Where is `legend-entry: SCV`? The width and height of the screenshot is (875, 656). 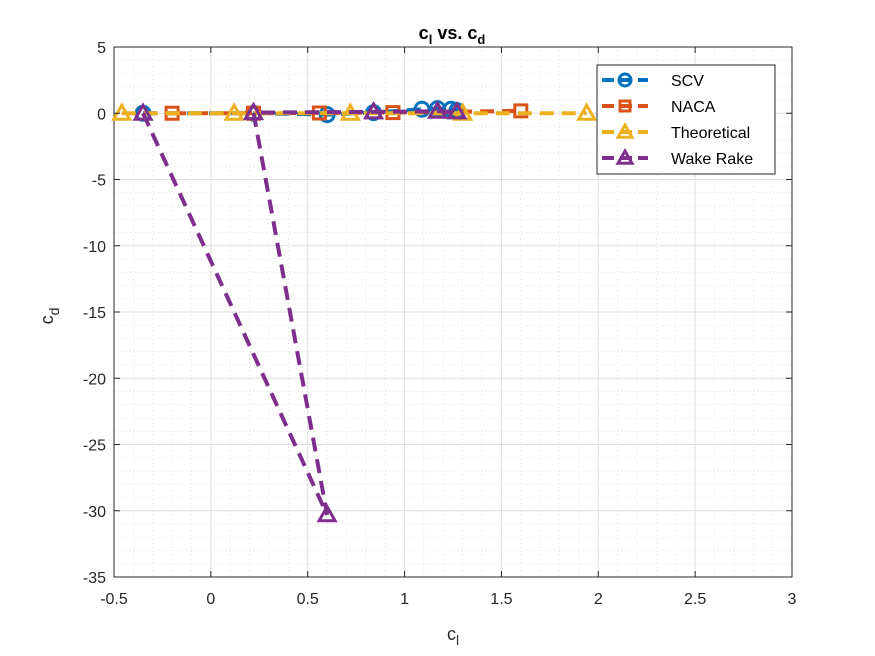
legend-entry: SCV is located at coordinates (653, 81).